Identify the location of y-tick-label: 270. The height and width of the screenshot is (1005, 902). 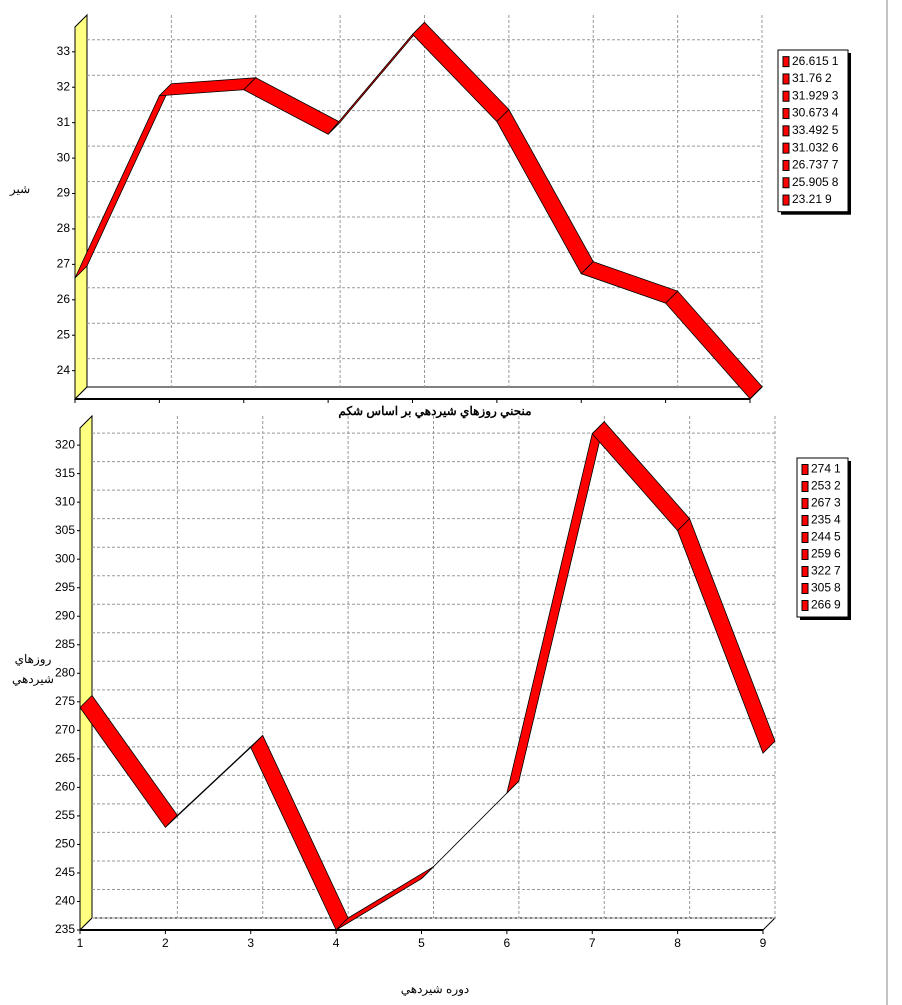
(65, 730).